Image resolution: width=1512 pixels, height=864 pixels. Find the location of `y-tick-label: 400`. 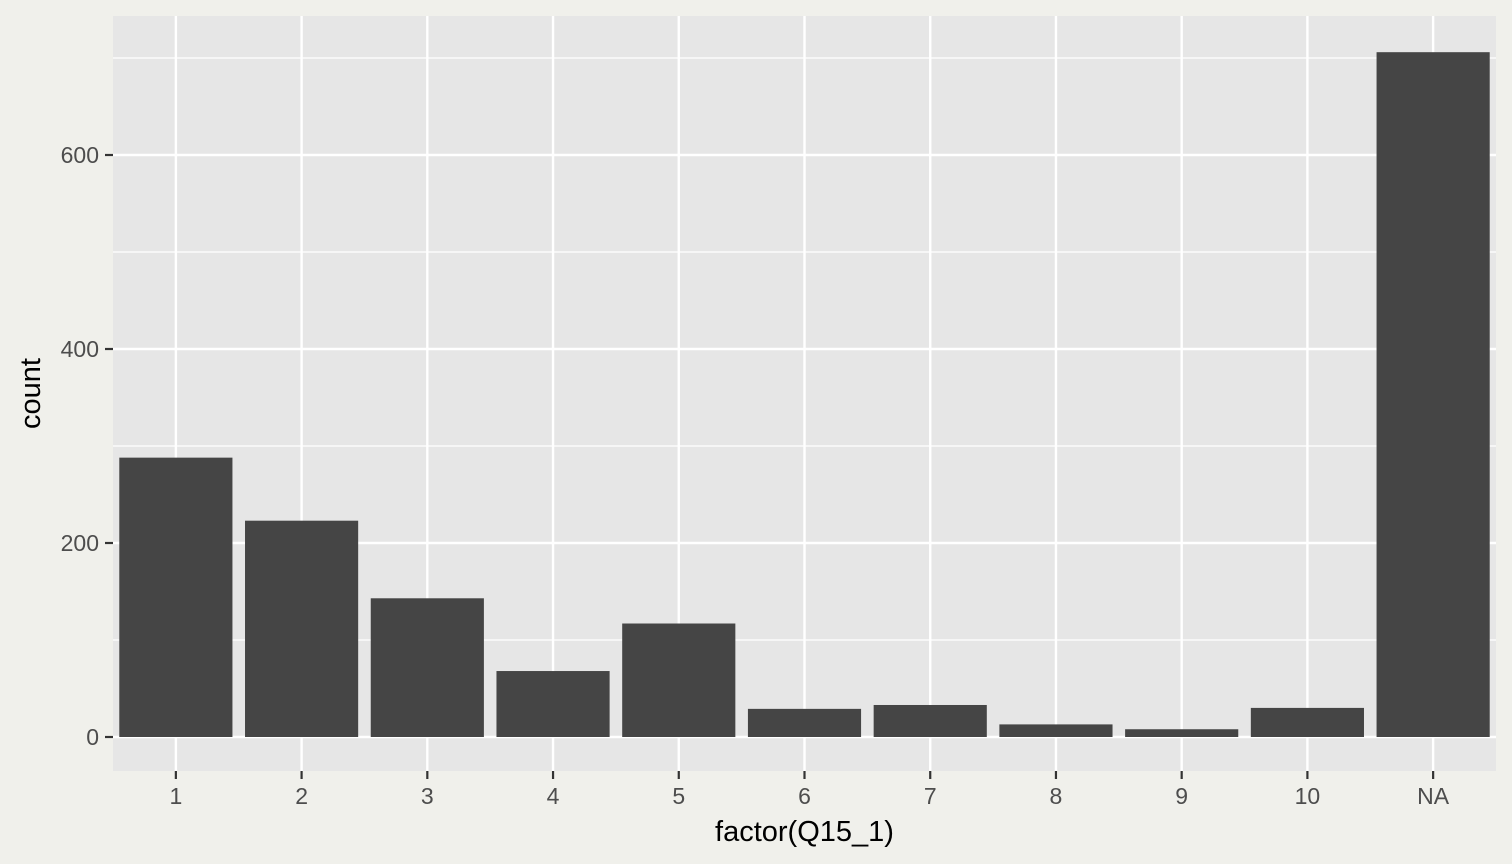

y-tick-label: 400 is located at coordinates (80, 349).